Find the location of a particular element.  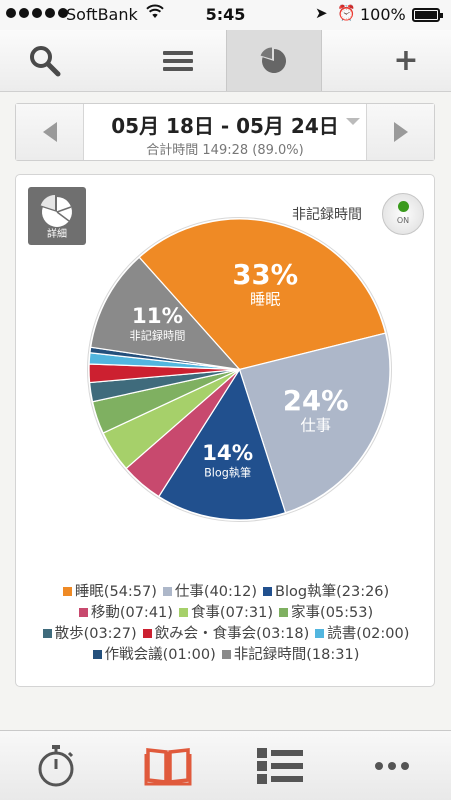

tab-list is located at coordinates (280, 765).